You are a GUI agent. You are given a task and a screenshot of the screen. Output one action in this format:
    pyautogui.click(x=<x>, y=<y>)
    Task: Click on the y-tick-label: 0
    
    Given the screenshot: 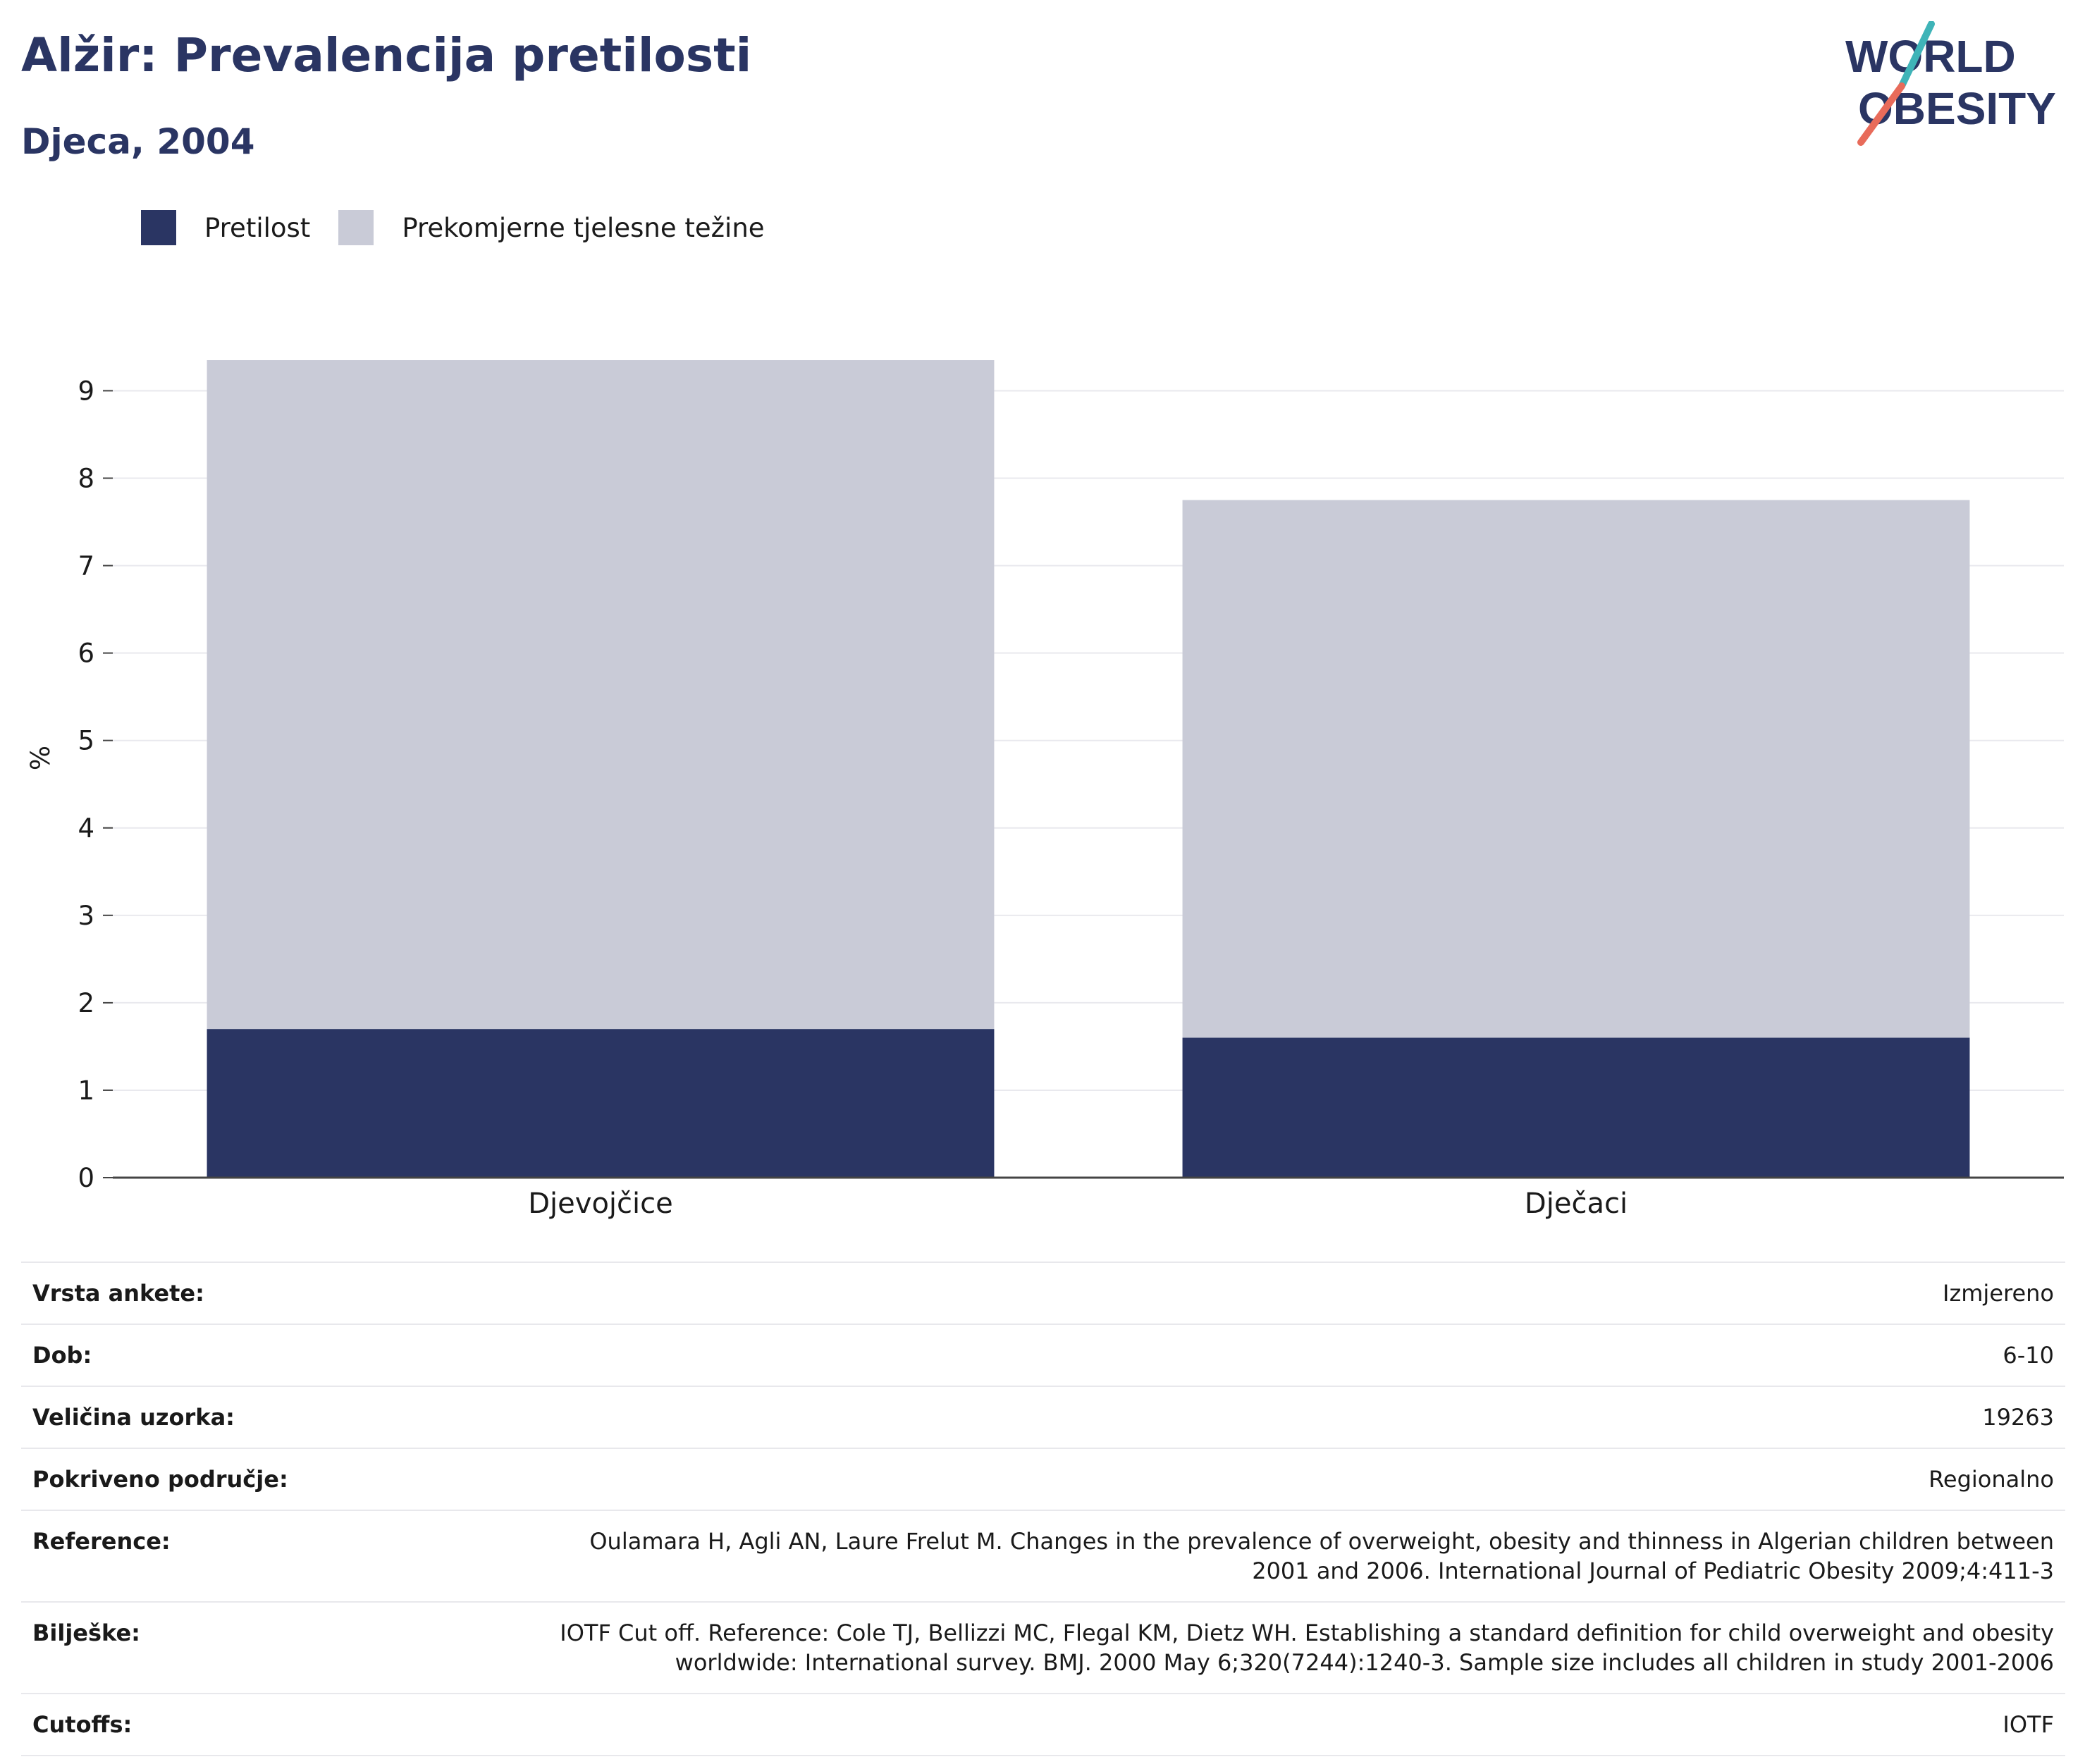 What is the action you would take?
    pyautogui.click(x=86, y=1178)
    